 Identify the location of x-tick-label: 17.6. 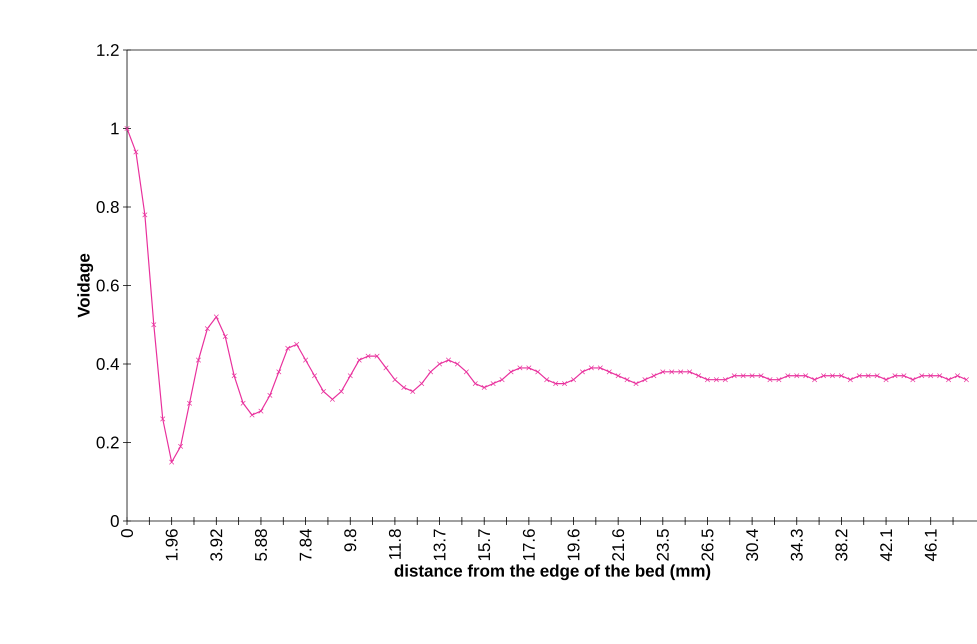
(528, 544).